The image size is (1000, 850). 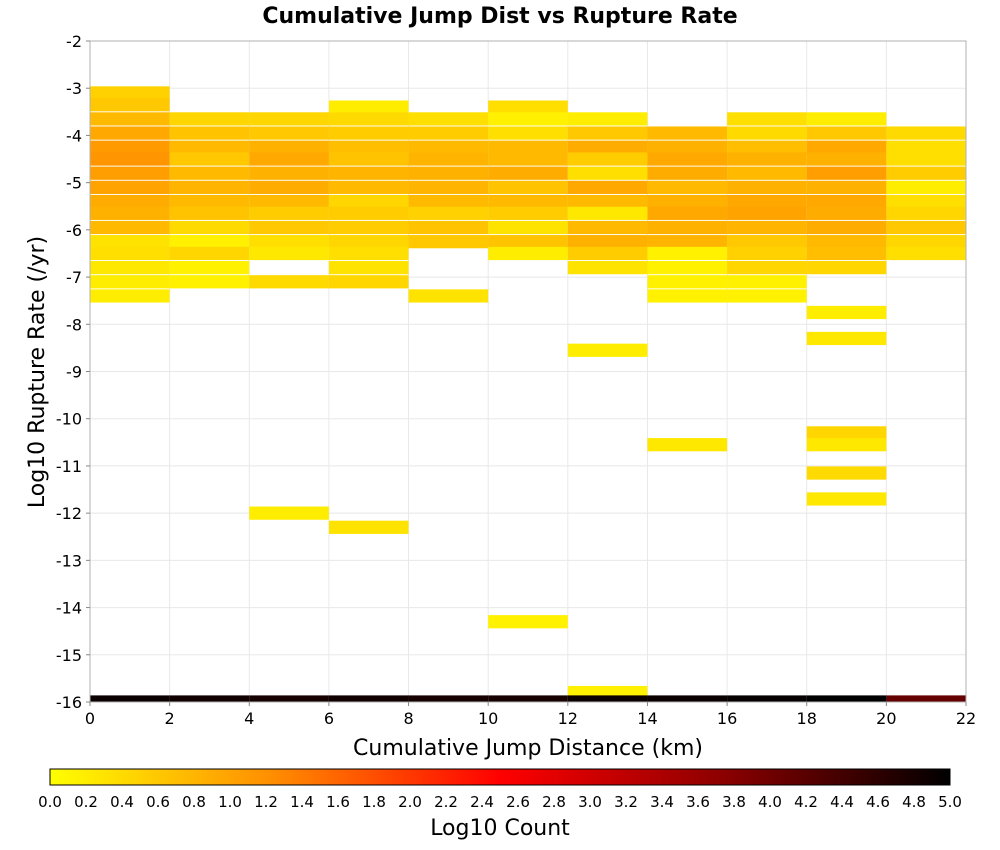 I want to click on colorbar-tick-label: 3.6, so click(x=698, y=802).